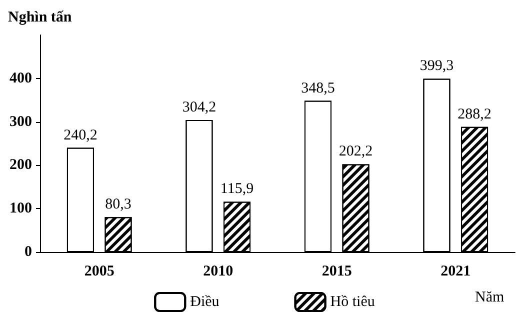 This screenshot has height=325, width=529. I want to click on y-tick-label: 100, so click(21, 208).